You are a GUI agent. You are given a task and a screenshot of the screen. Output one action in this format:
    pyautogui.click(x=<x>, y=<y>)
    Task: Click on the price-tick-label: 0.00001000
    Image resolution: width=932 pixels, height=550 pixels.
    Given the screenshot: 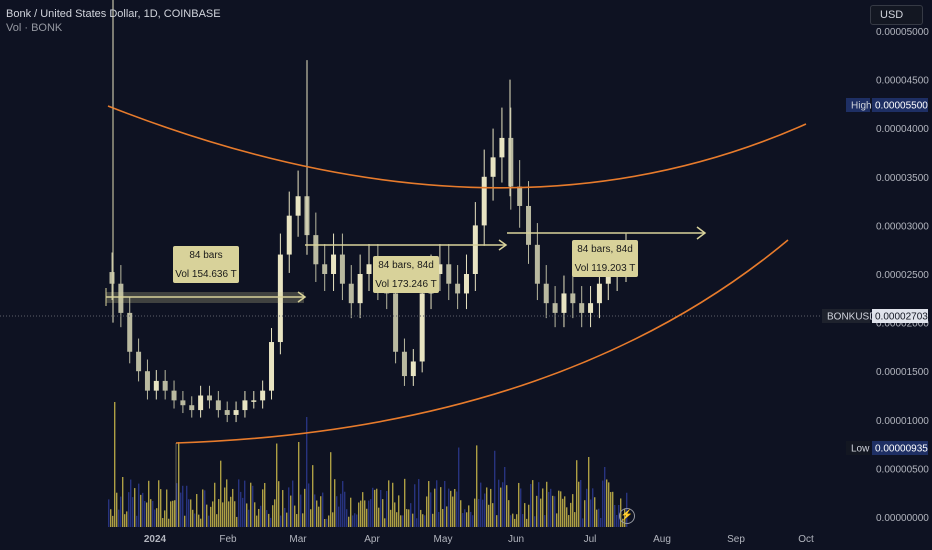 What is the action you would take?
    pyautogui.click(x=902, y=421)
    